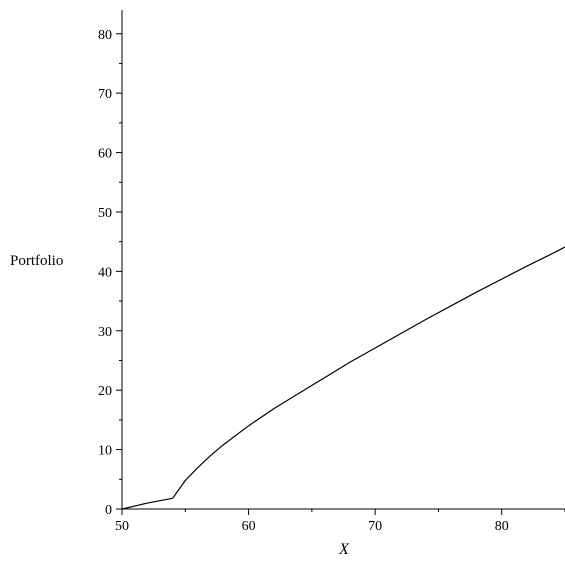 This screenshot has width=565, height=567. What do you see at coordinates (249, 526) in the screenshot?
I see `x-tick-label: 60` at bounding box center [249, 526].